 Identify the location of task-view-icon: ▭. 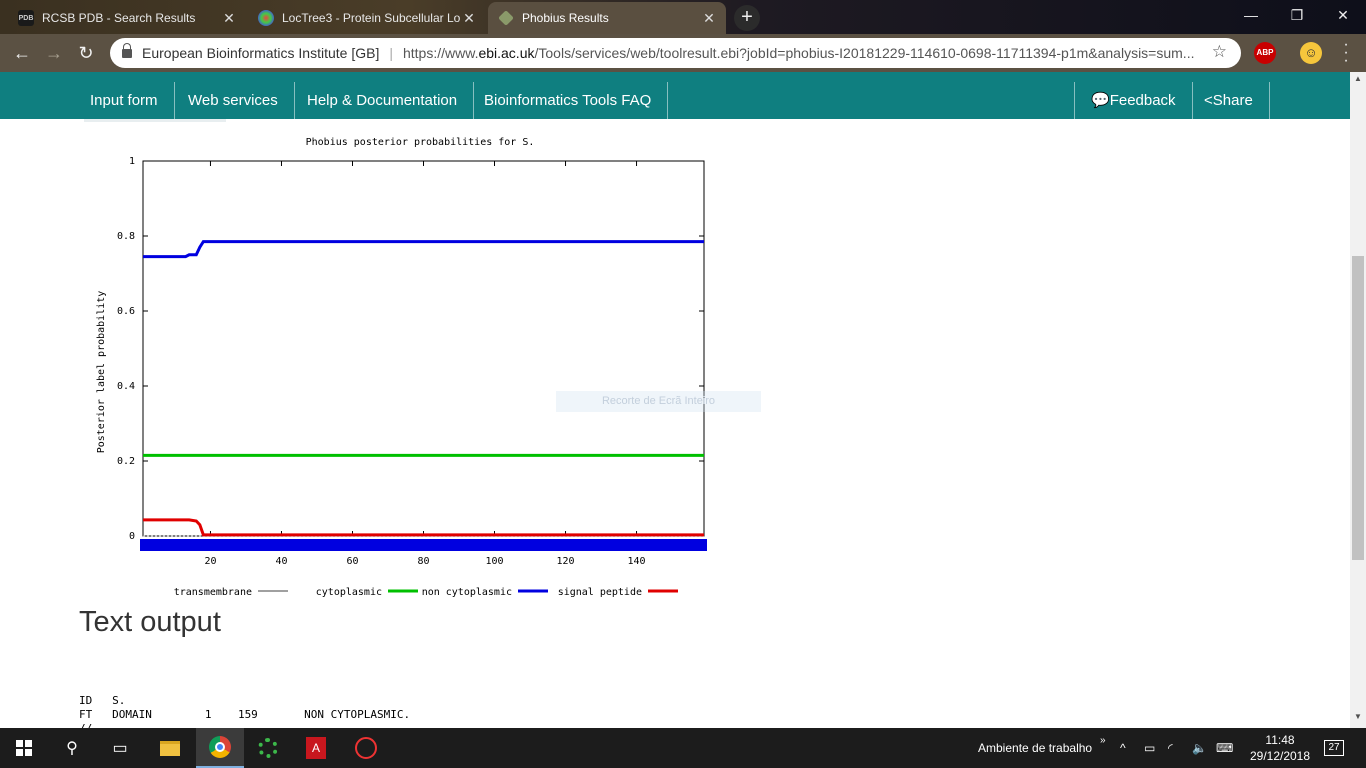
(120, 748).